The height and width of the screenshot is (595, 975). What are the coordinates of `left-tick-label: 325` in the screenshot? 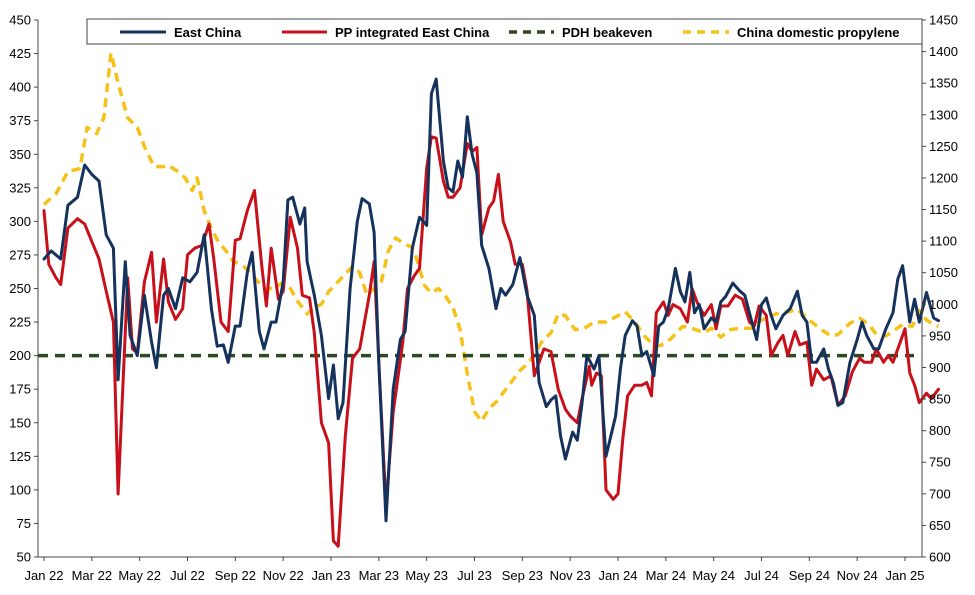 It's located at (20, 187).